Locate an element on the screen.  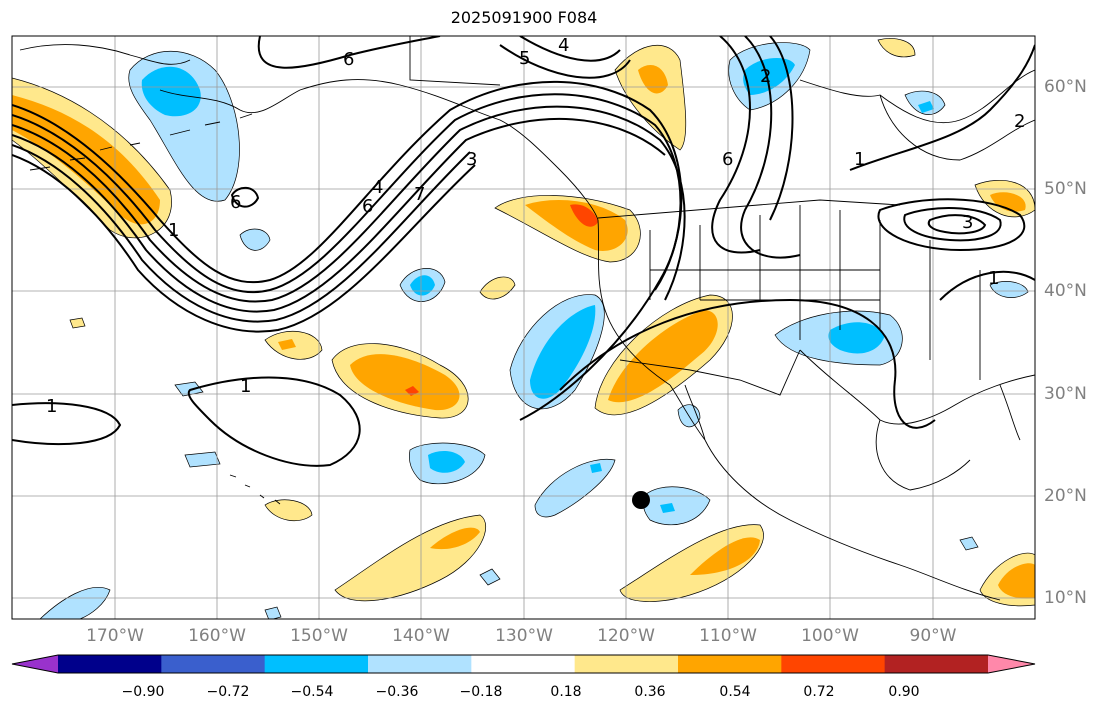
colorbar-tick-label: −0.36 is located at coordinates (397, 692).